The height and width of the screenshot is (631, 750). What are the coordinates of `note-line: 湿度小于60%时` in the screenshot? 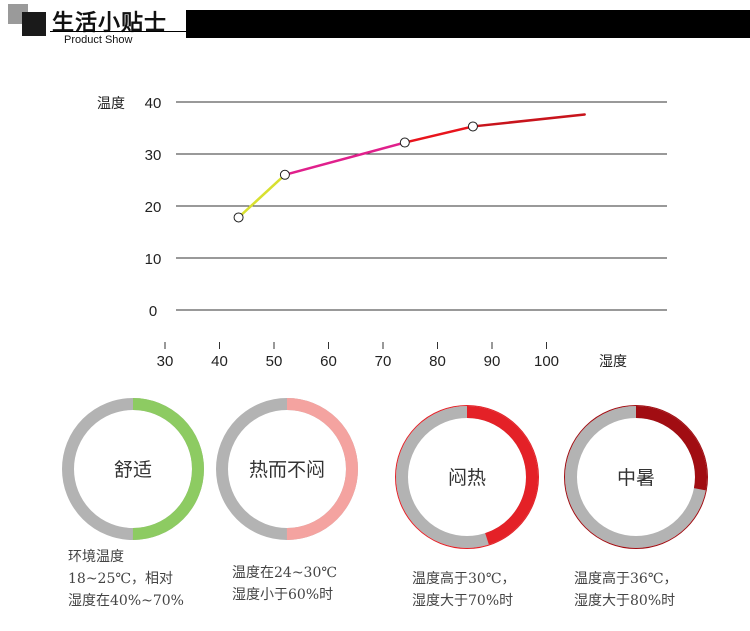 It's located at (283, 595).